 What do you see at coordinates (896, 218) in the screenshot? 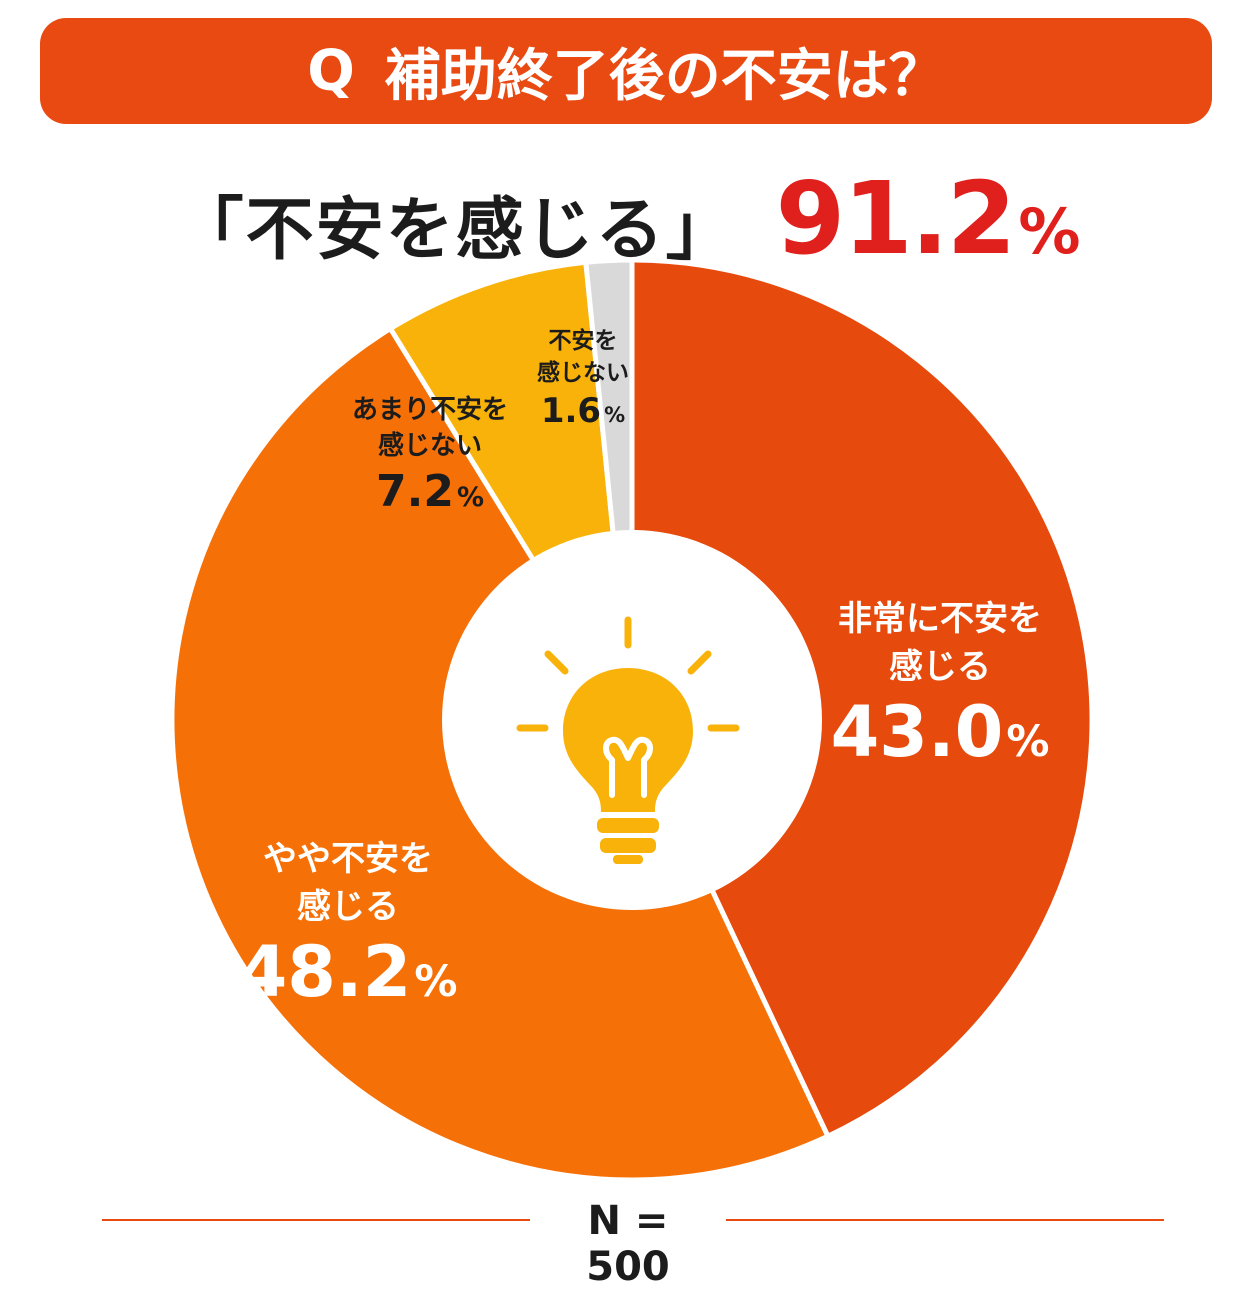
I see `headline-value: 91.2` at bounding box center [896, 218].